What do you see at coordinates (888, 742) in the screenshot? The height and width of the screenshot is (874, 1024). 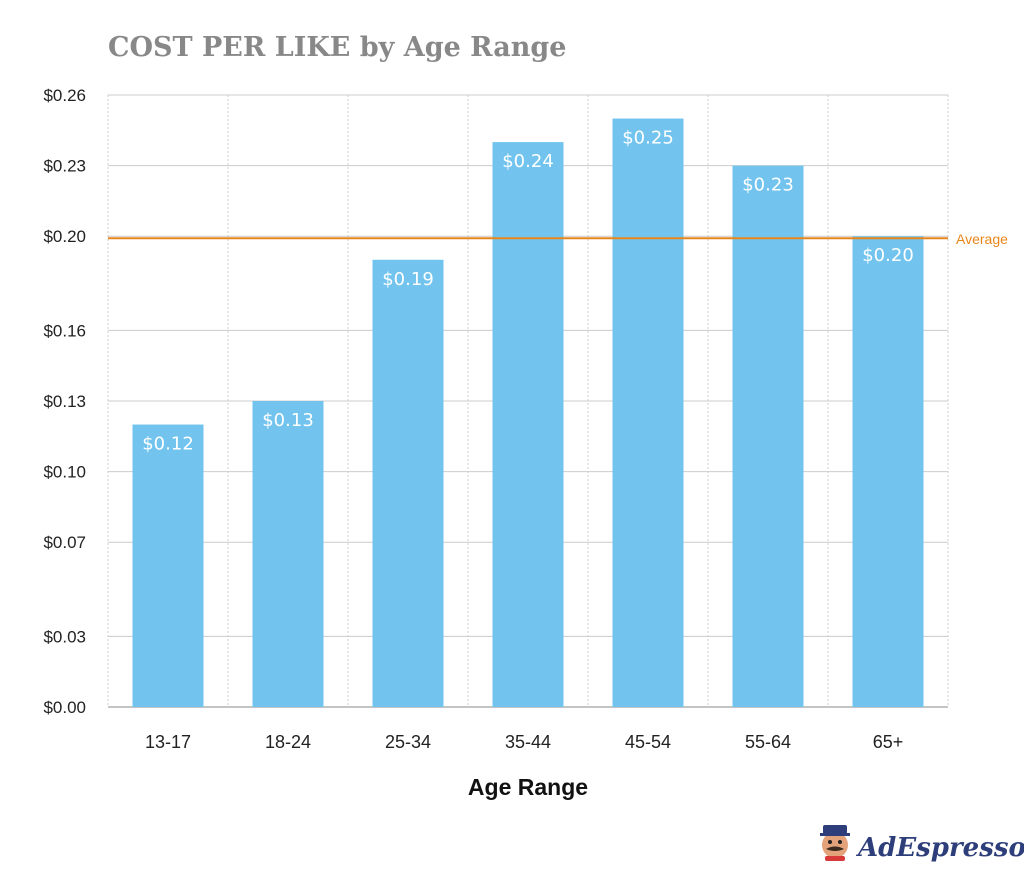 I see `x-tick-label: 65+` at bounding box center [888, 742].